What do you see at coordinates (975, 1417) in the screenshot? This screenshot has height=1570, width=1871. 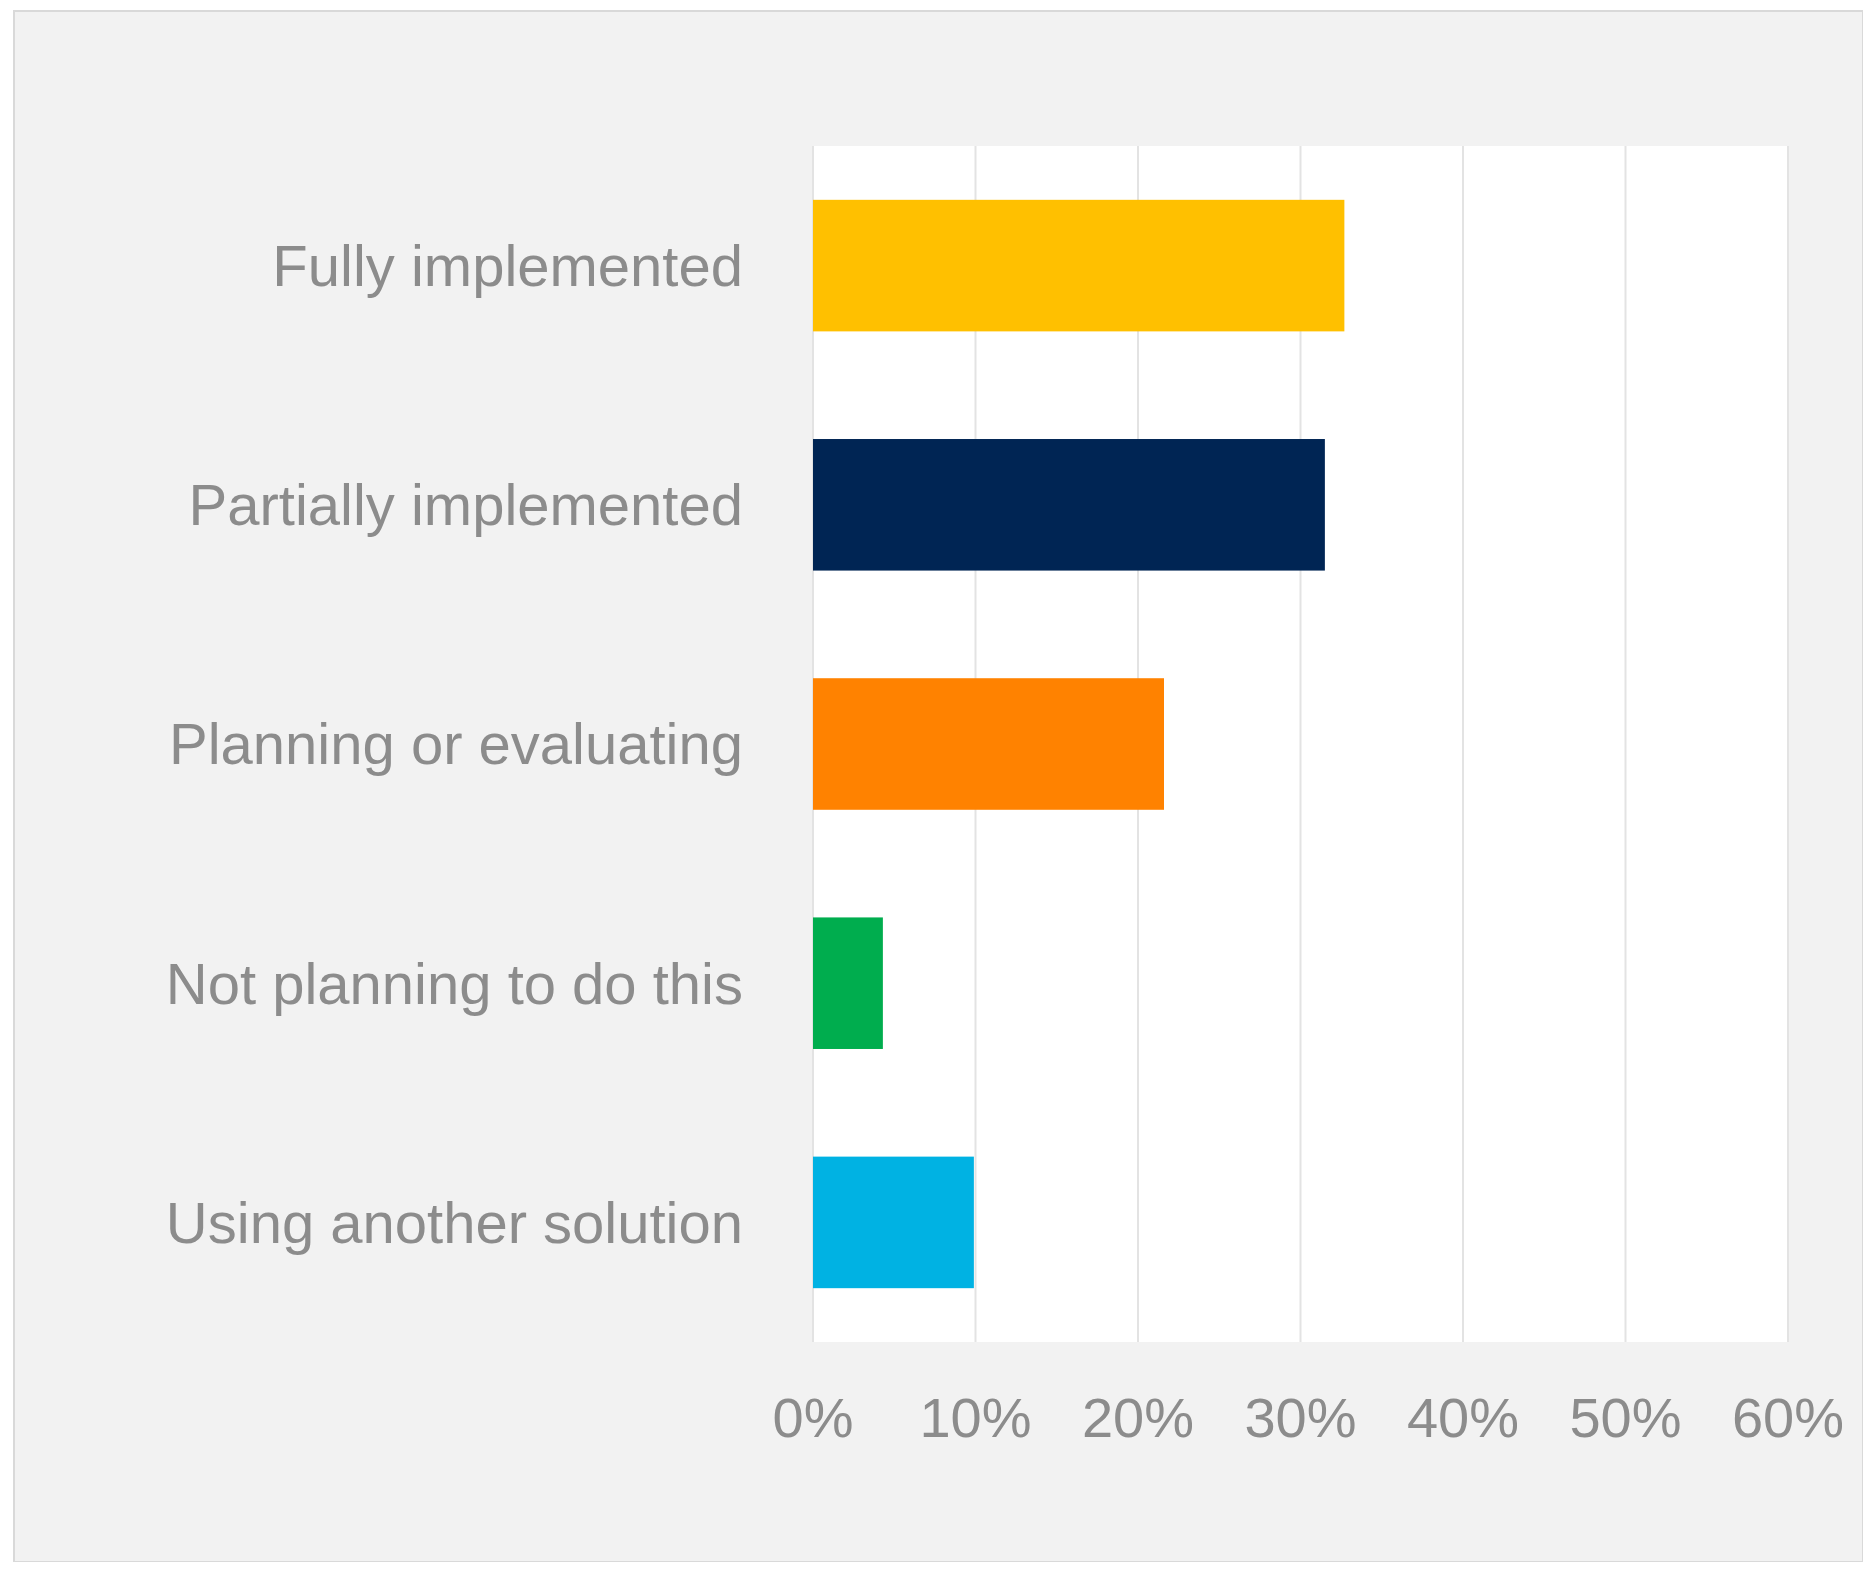 I see `x-tick-label: 10%` at bounding box center [975, 1417].